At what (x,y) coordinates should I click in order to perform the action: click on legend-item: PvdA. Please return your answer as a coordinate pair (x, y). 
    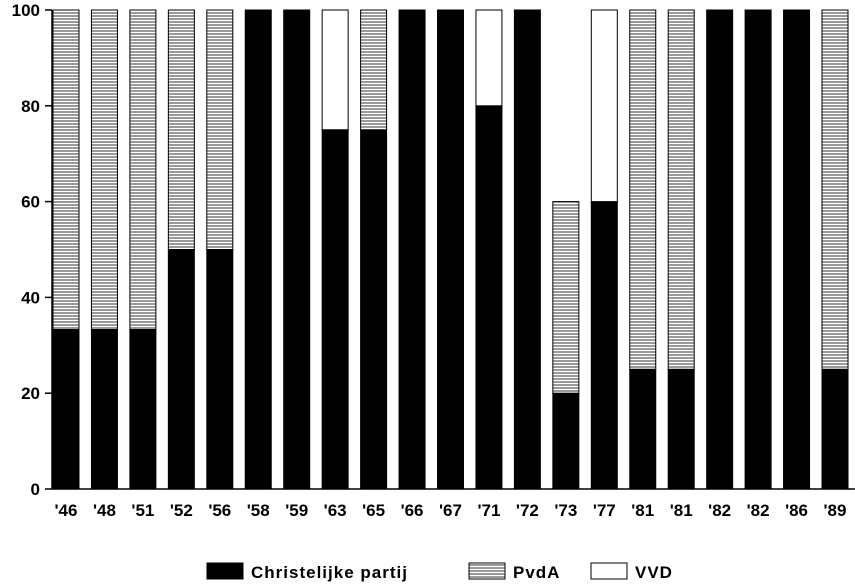
    Looking at the image, I should click on (514, 572).